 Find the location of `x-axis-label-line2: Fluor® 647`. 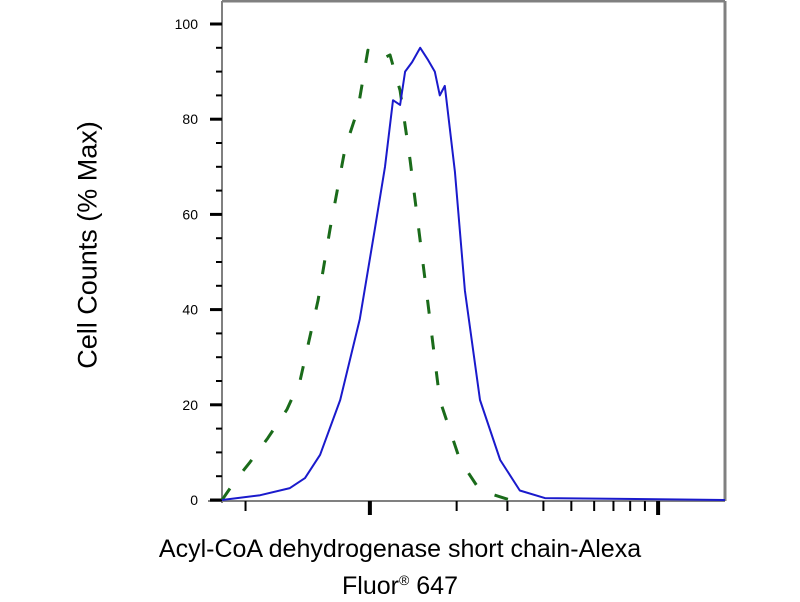

x-axis-label-line2: Fluor® 647 is located at coordinates (400, 583).